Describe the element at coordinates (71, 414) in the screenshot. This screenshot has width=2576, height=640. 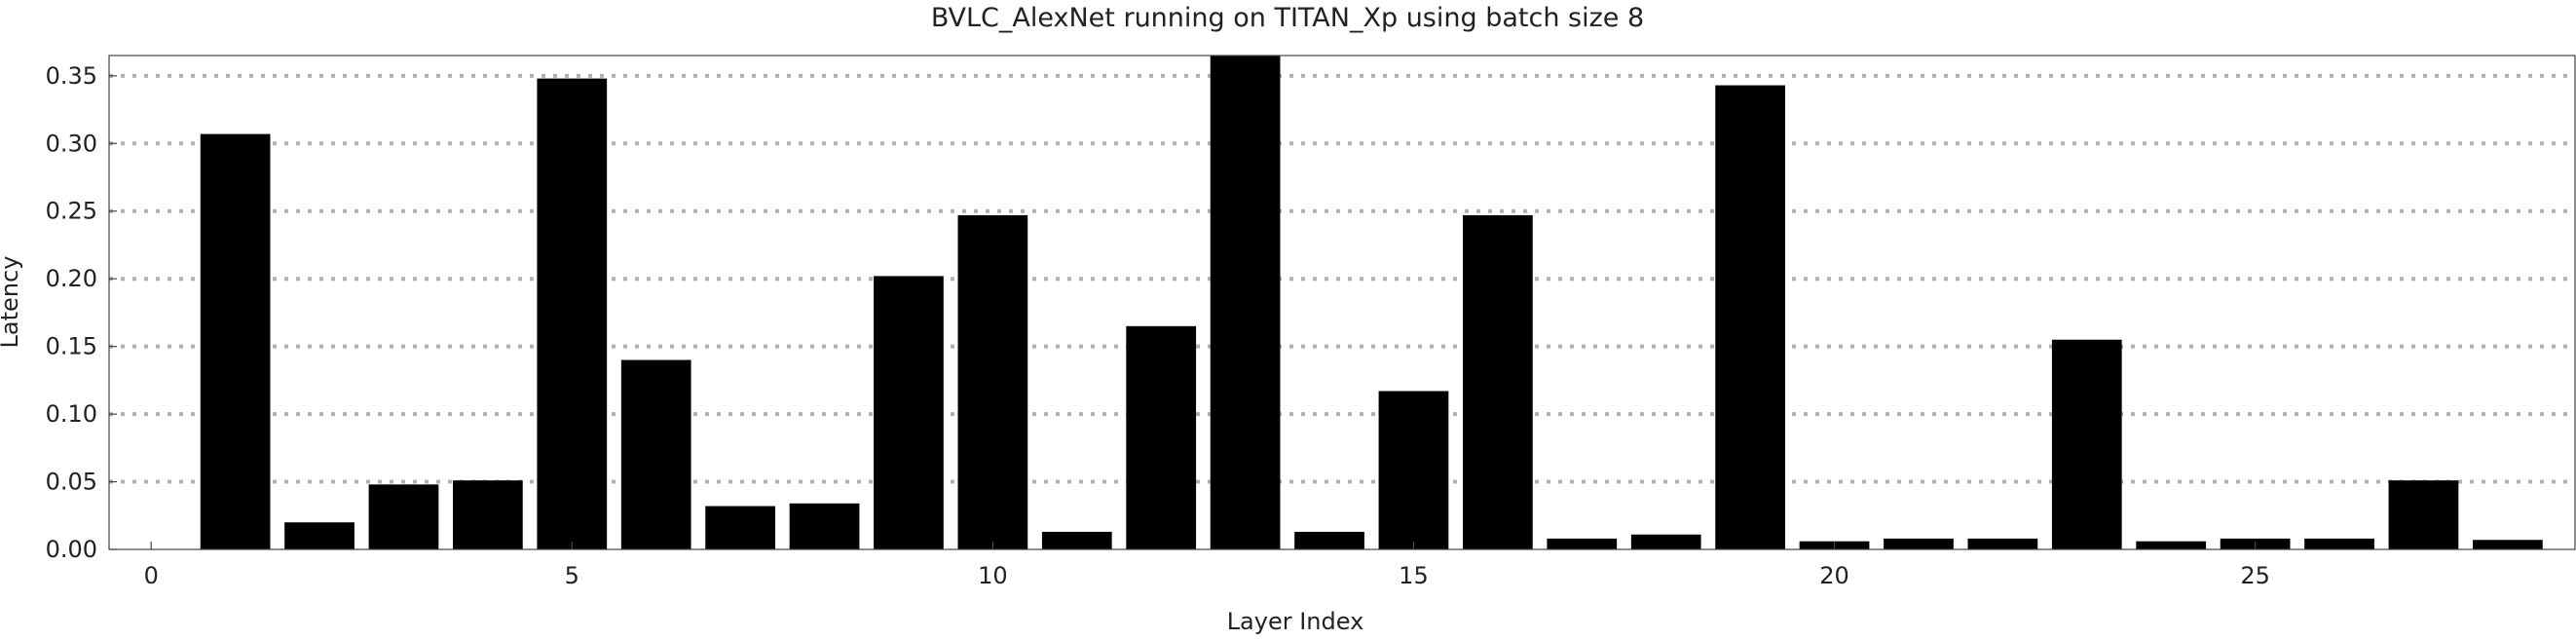
I see `y-tick-label: 0.10` at that location.